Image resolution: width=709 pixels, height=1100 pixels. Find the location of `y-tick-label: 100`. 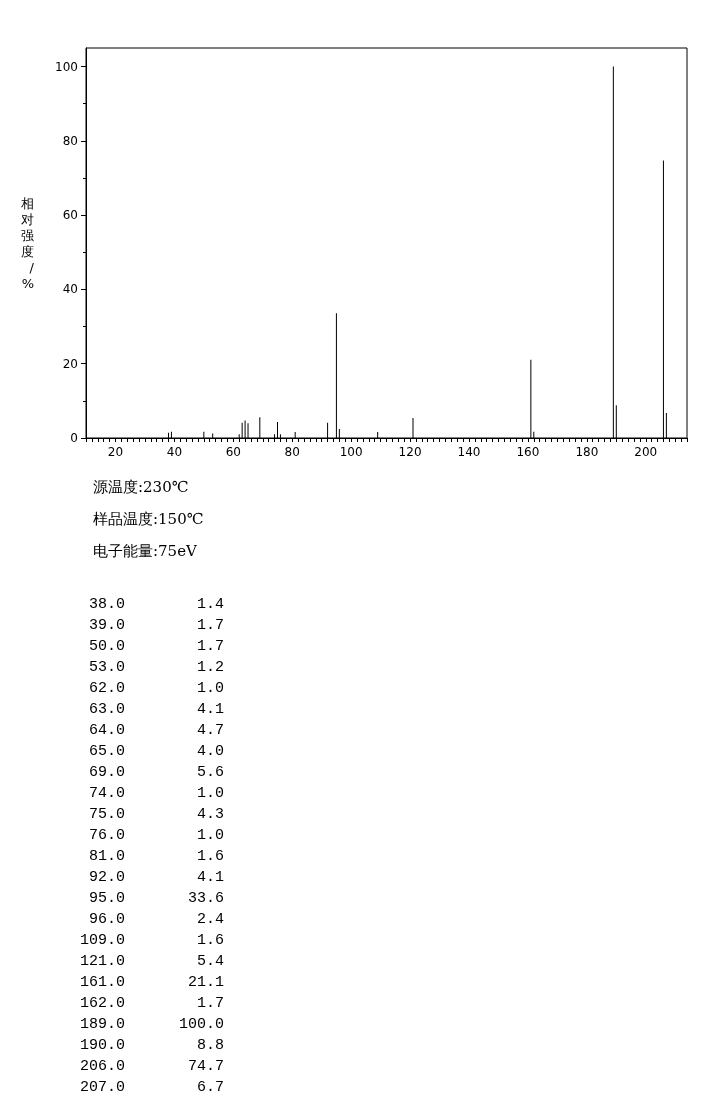

y-tick-label: 100 is located at coordinates (66, 66).